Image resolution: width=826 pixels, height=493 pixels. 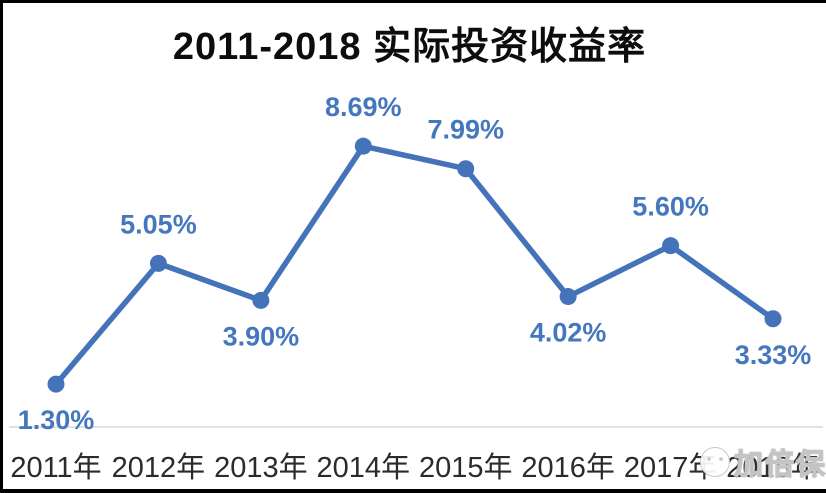 What do you see at coordinates (568, 333) in the screenshot?
I see `data-point-label: 4.02%` at bounding box center [568, 333].